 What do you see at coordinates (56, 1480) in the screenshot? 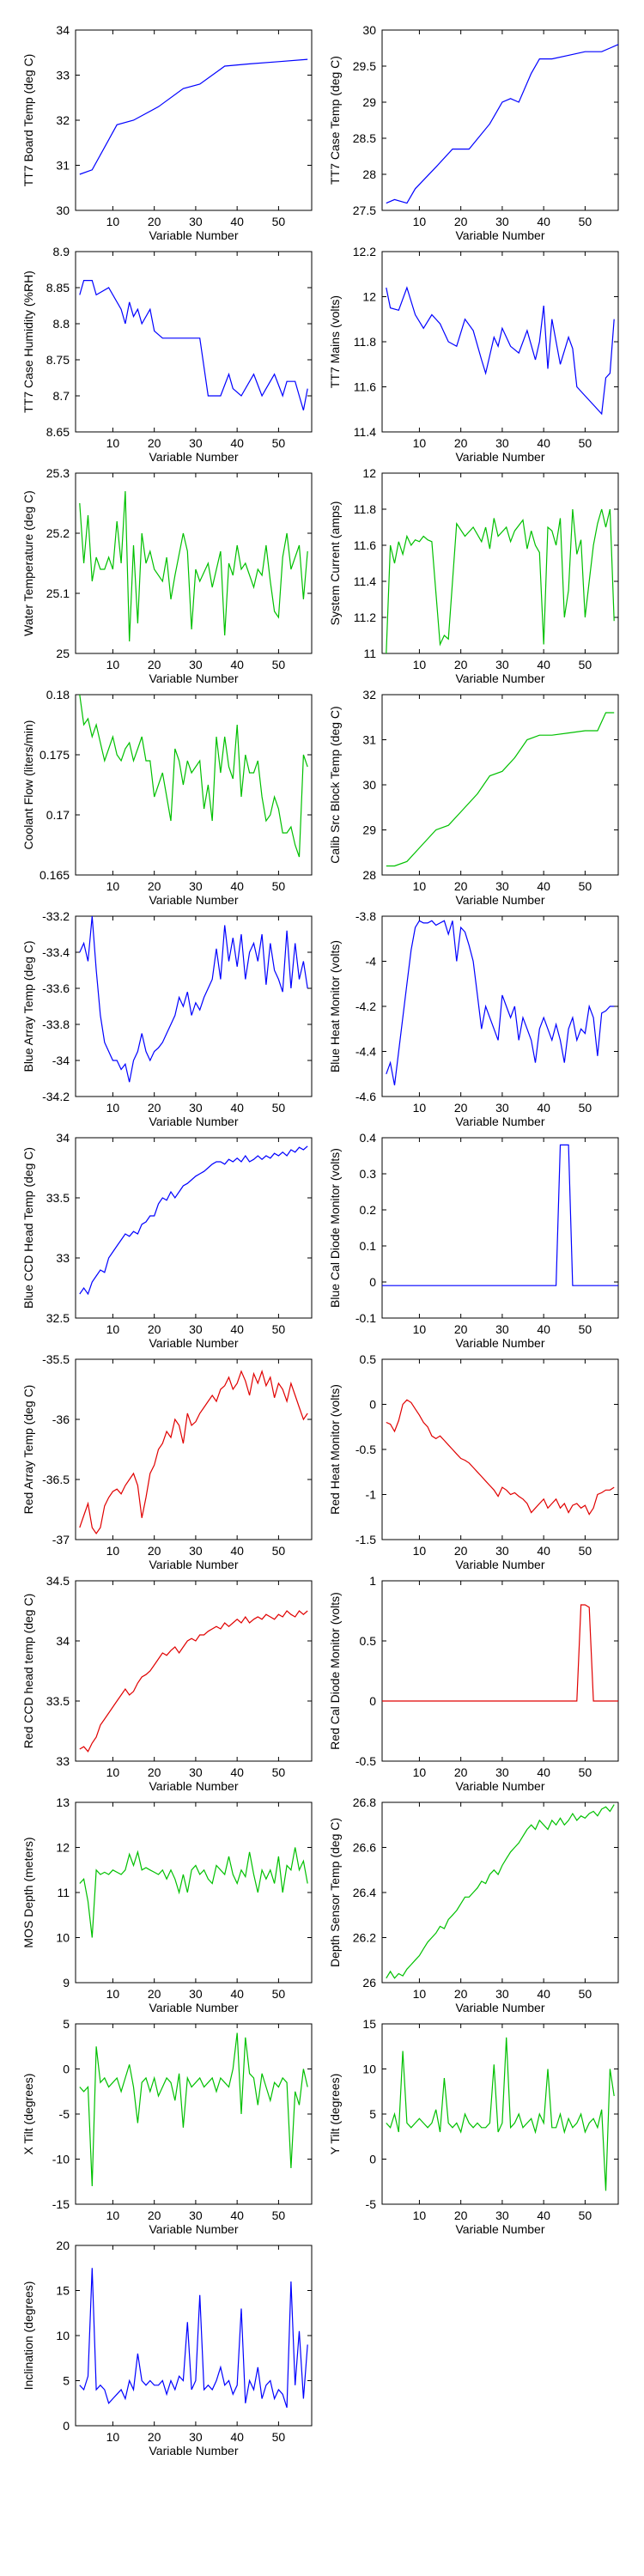
I see `y-tick-label: -36.5` at bounding box center [56, 1480].